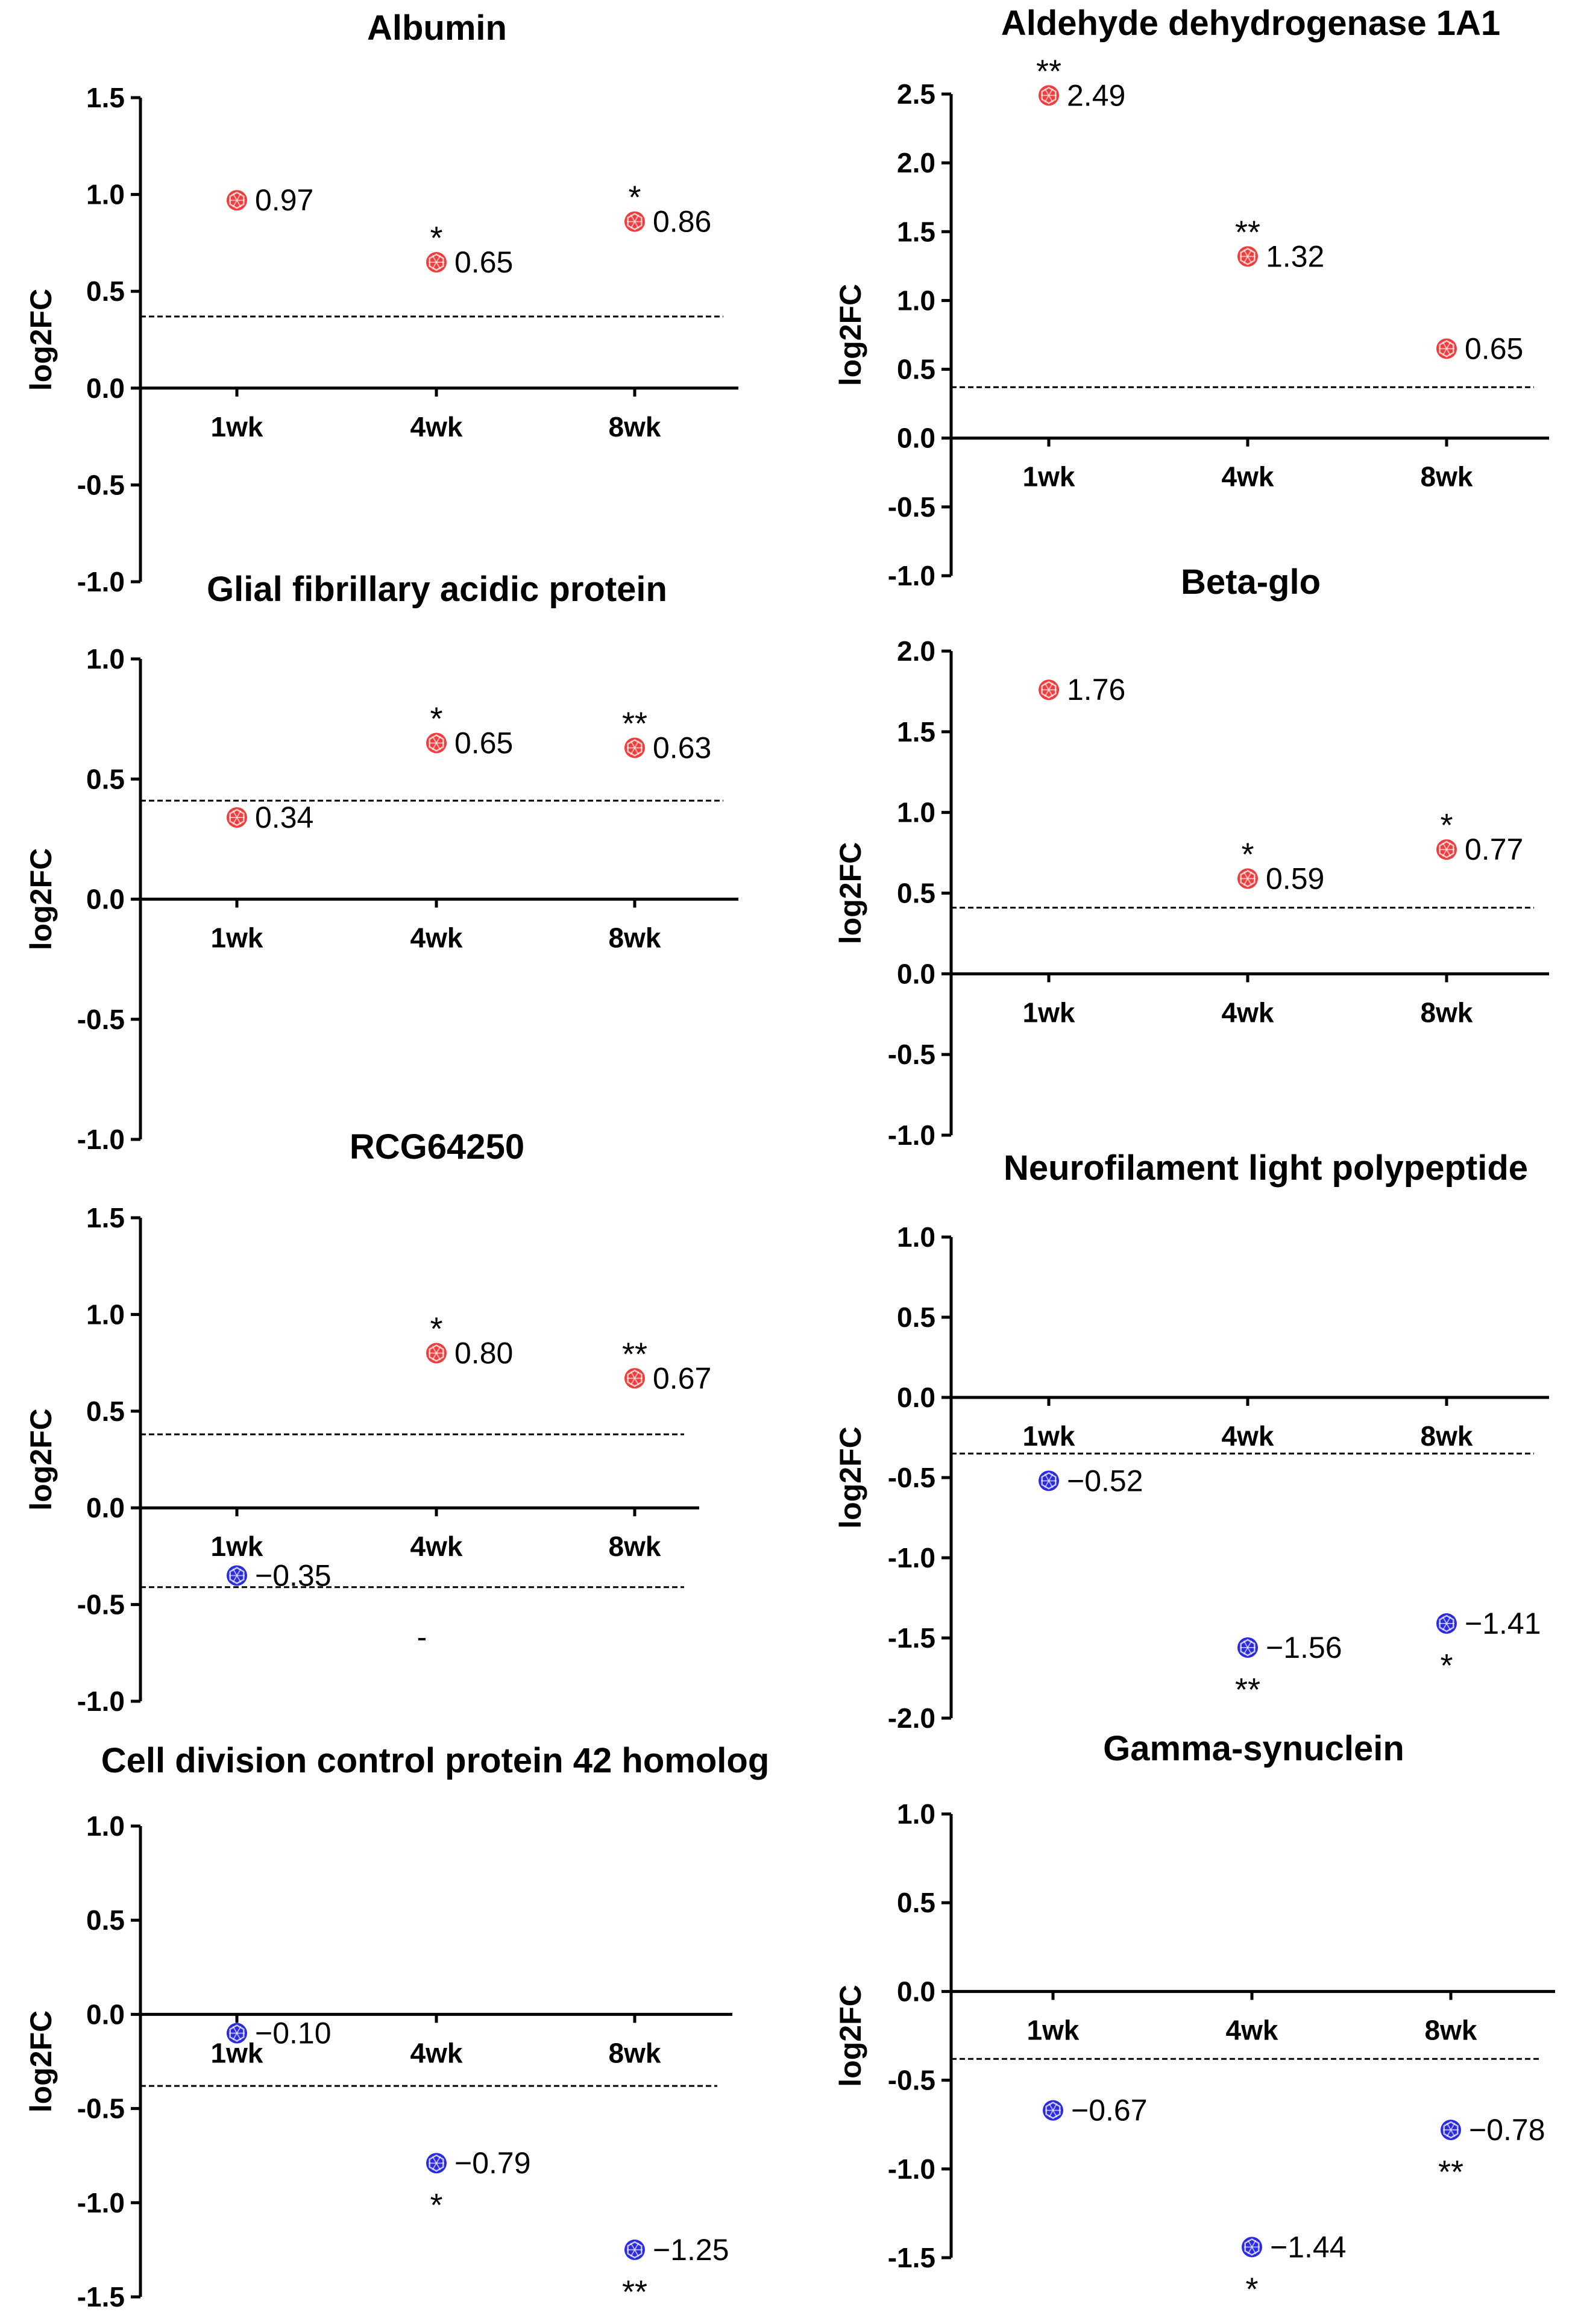  What do you see at coordinates (437, 589) in the screenshot?
I see `chart-title: Glial fibrillary acidic protein` at bounding box center [437, 589].